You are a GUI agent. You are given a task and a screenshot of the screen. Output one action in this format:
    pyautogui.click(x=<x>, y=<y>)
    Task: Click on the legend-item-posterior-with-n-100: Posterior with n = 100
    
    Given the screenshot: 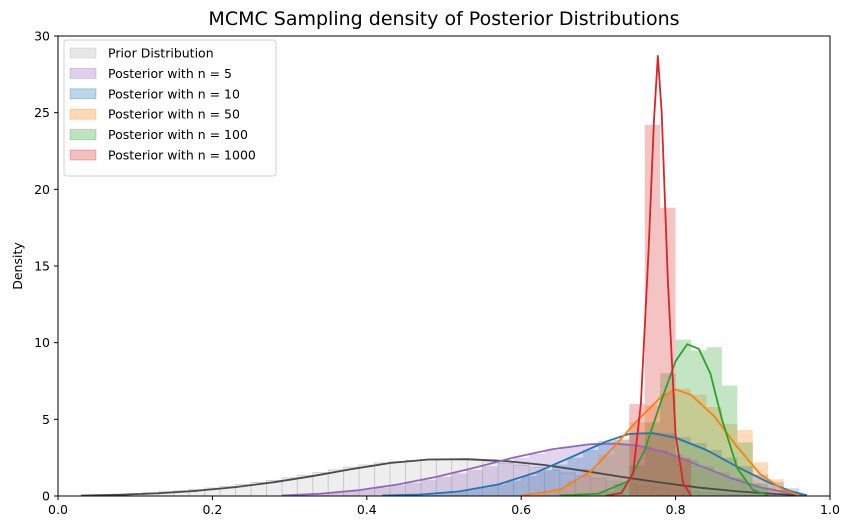 What is the action you would take?
    pyautogui.click(x=158, y=134)
    